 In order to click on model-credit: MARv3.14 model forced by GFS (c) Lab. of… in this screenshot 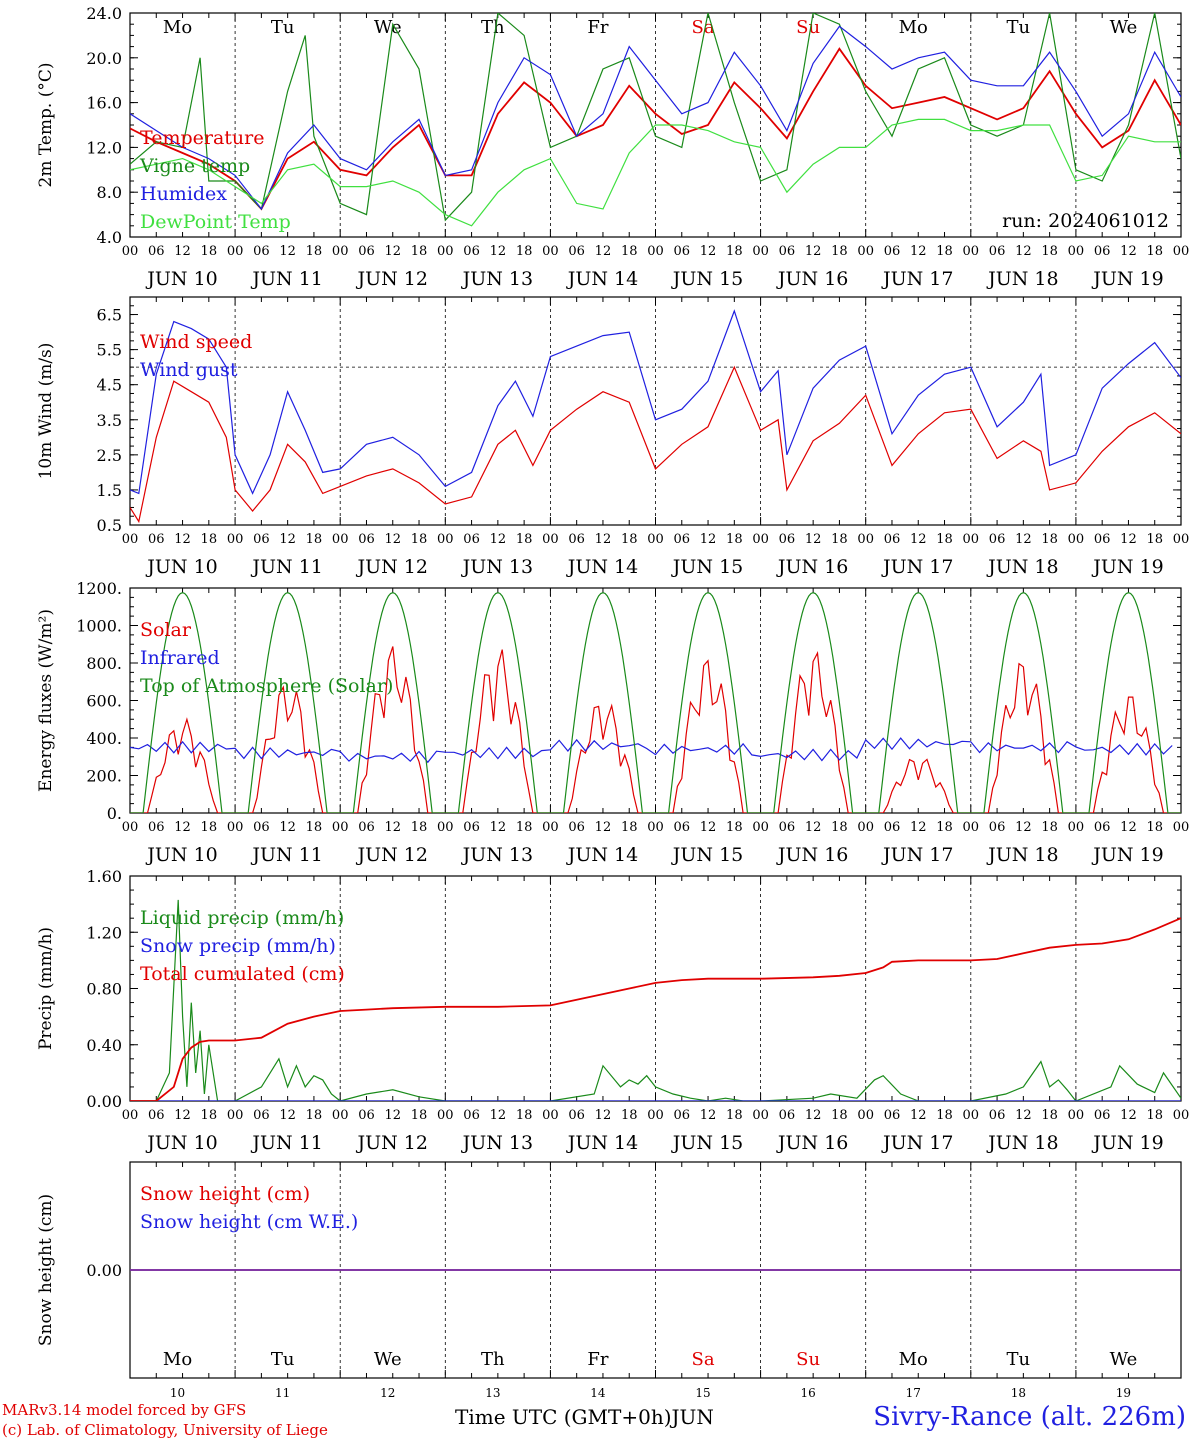, I will do `click(165, 1420)`.